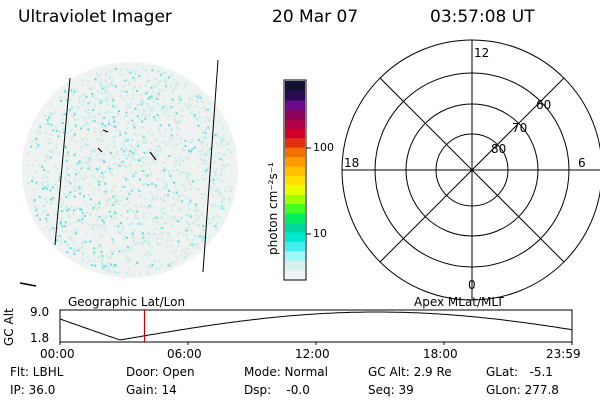 This screenshot has height=400, width=600. Describe the element at coordinates (544, 105) in the screenshot. I see `lat-label-60: 60` at that location.